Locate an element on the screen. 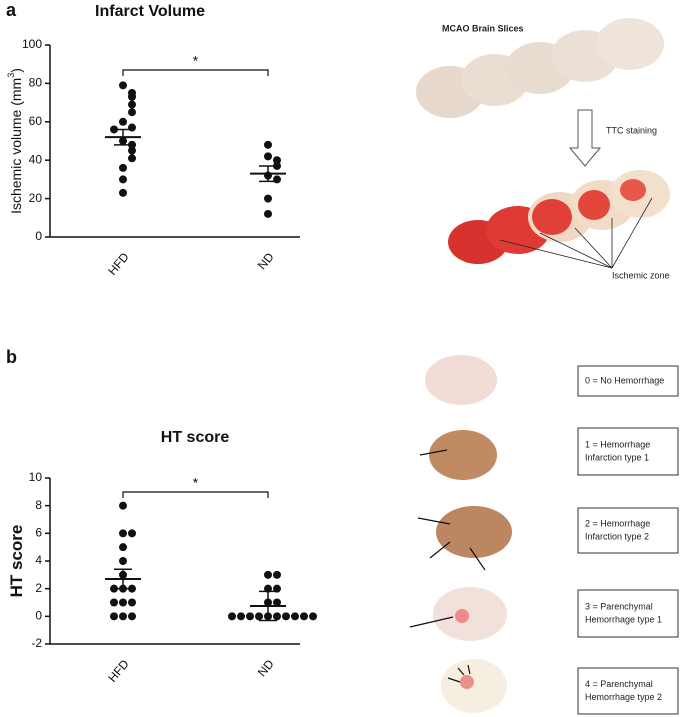 The image size is (685, 717). ttc-title: MCAO Brain Slices is located at coordinates (483, 28).